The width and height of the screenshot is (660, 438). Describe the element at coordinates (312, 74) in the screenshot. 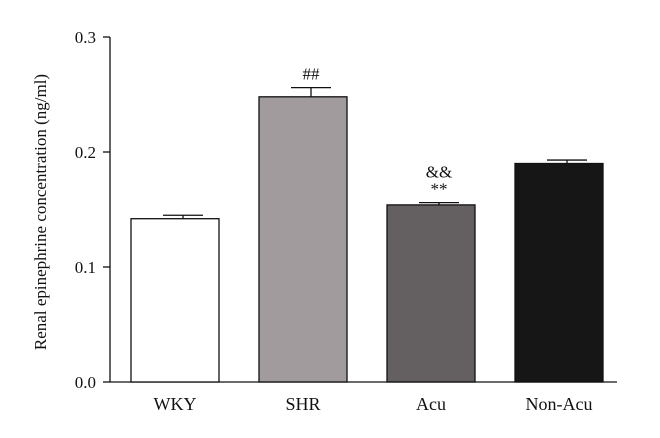

I see `significance-marker: ##` at that location.